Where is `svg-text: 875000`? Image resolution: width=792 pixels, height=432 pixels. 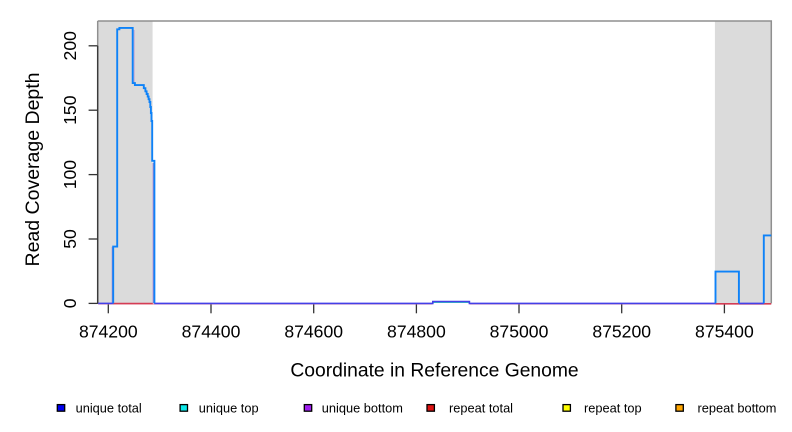
svg-text: 875000 is located at coordinates (519, 332).